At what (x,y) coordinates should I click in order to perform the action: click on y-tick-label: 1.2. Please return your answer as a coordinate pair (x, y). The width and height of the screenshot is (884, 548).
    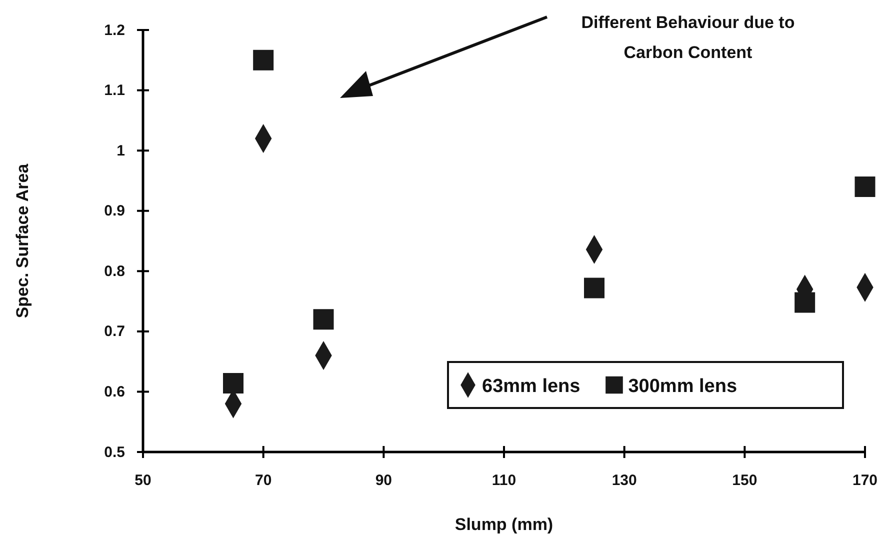
    Looking at the image, I should click on (114, 30).